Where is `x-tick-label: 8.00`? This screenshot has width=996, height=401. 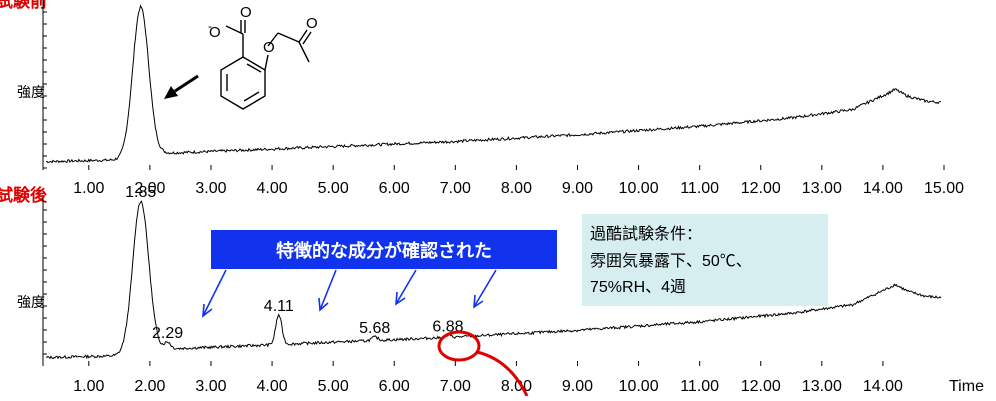
x-tick-label: 8.00 is located at coordinates (516, 188).